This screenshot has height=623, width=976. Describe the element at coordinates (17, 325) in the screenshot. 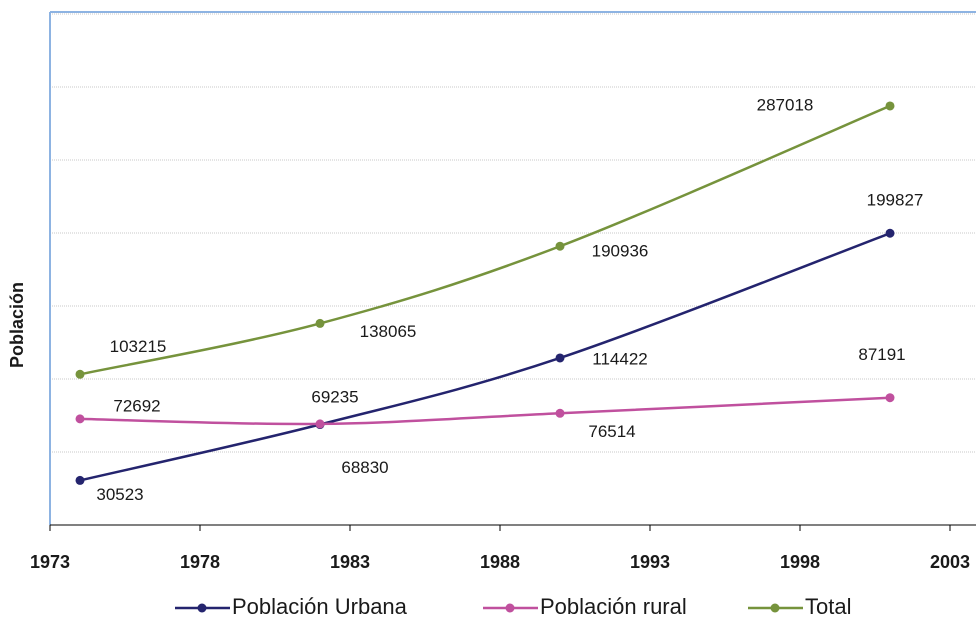

I see `y-axis-label: Población` at that location.